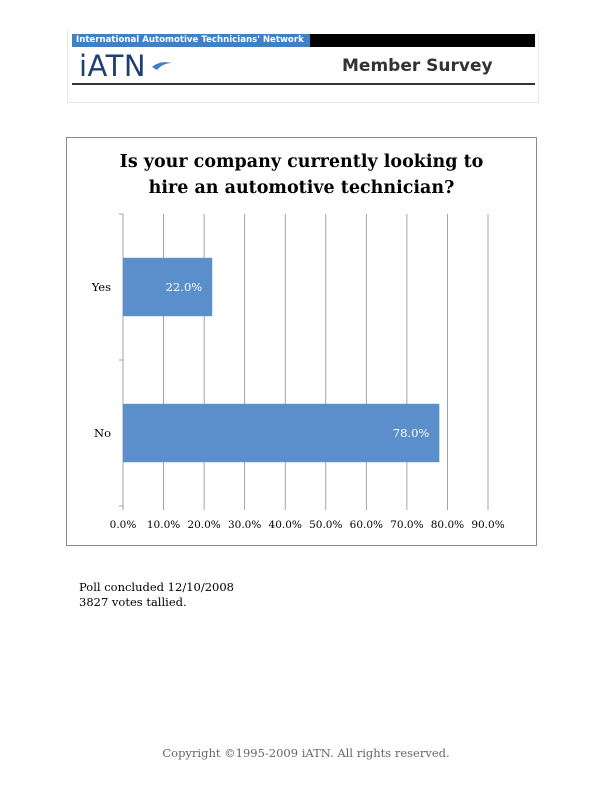 The height and width of the screenshot is (792, 612). I want to click on x-tick-label: 0.0%, so click(123, 525).